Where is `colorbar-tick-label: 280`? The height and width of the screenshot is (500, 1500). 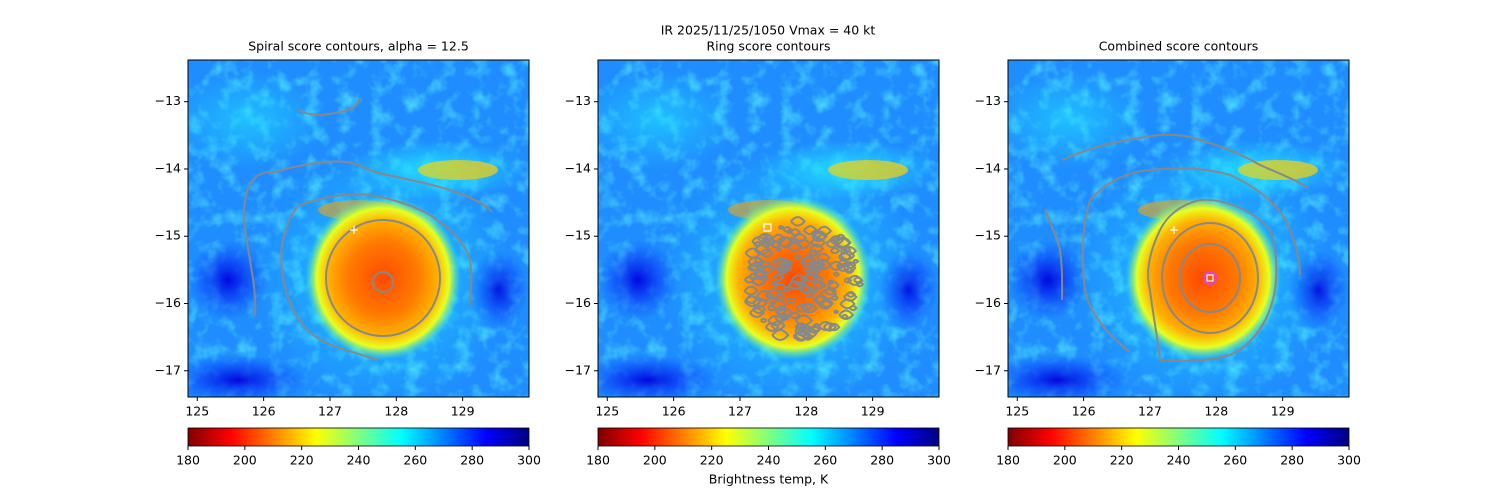
colorbar-tick-label: 280 is located at coordinates (1292, 460).